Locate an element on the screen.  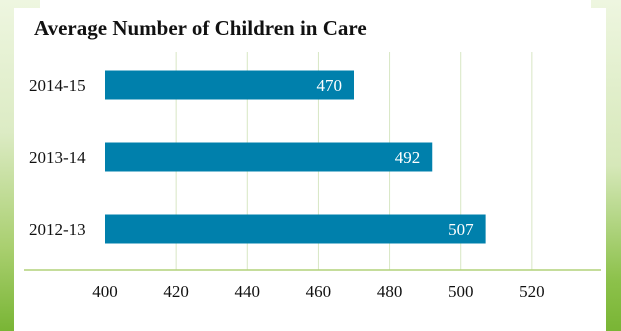
x-tick-label: 520 is located at coordinates (532, 291).